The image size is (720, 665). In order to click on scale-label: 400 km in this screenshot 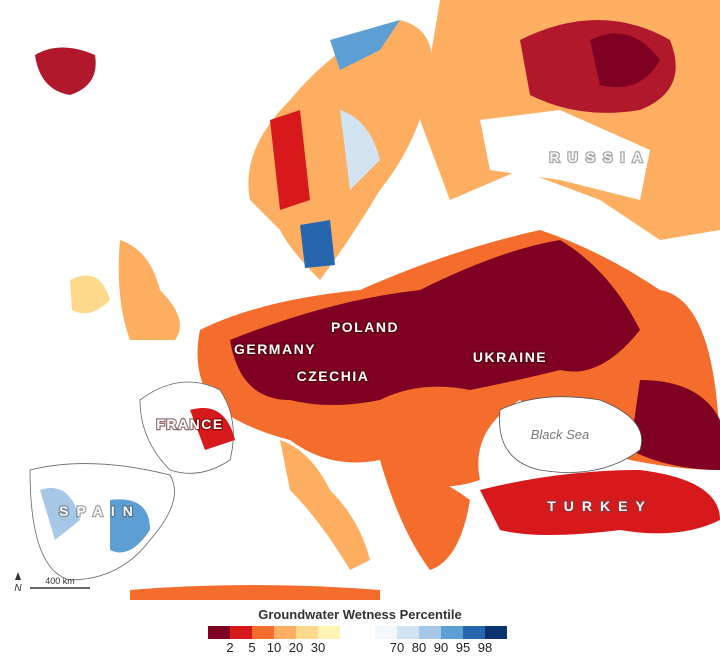, I will do `click(60, 581)`.